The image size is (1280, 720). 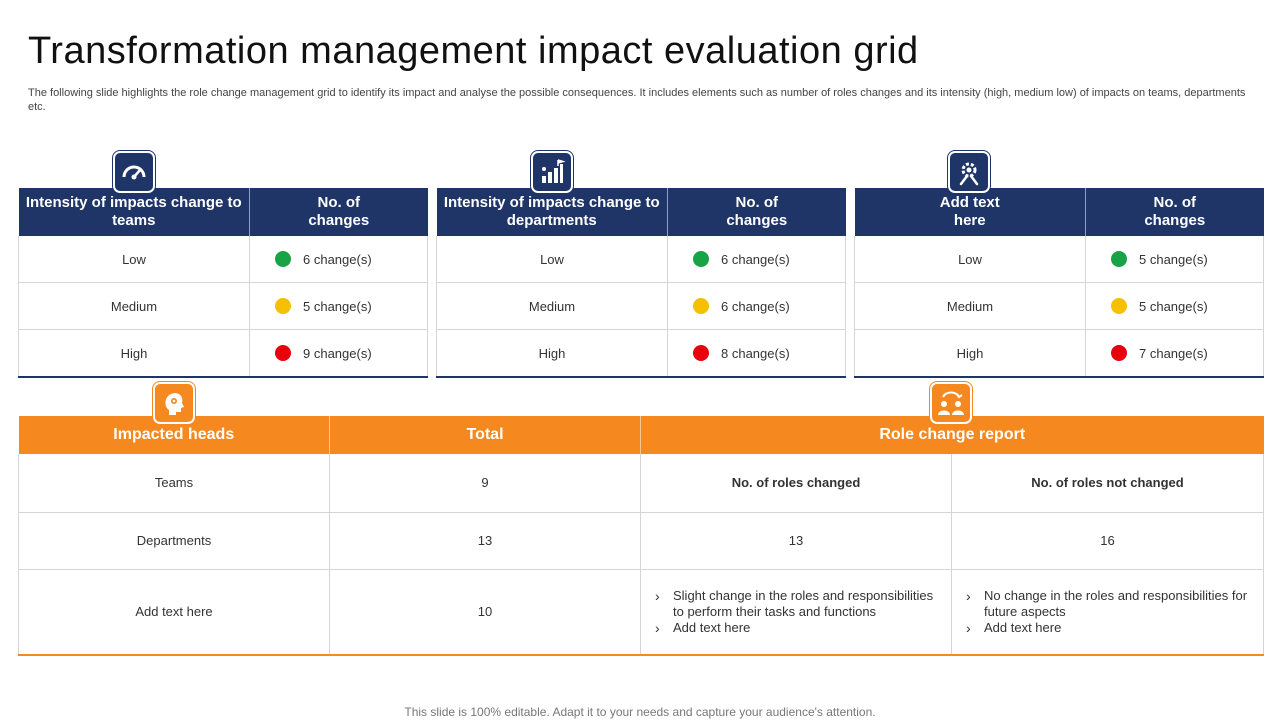 I want to click on brain-head-icon, so click(x=174, y=403).